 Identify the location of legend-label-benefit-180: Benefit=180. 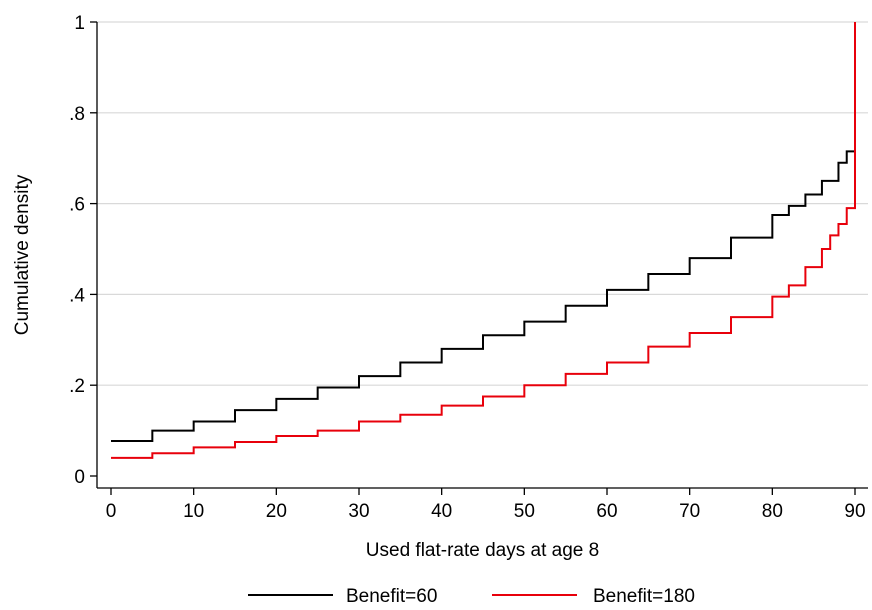
(644, 596).